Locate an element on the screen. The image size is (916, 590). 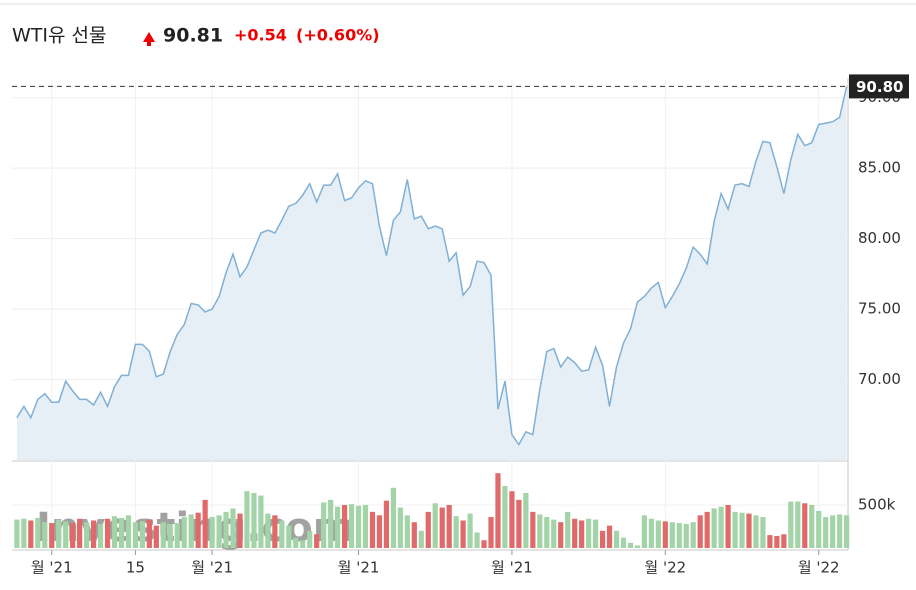
change-pct: (+0.60%) is located at coordinates (338, 35).